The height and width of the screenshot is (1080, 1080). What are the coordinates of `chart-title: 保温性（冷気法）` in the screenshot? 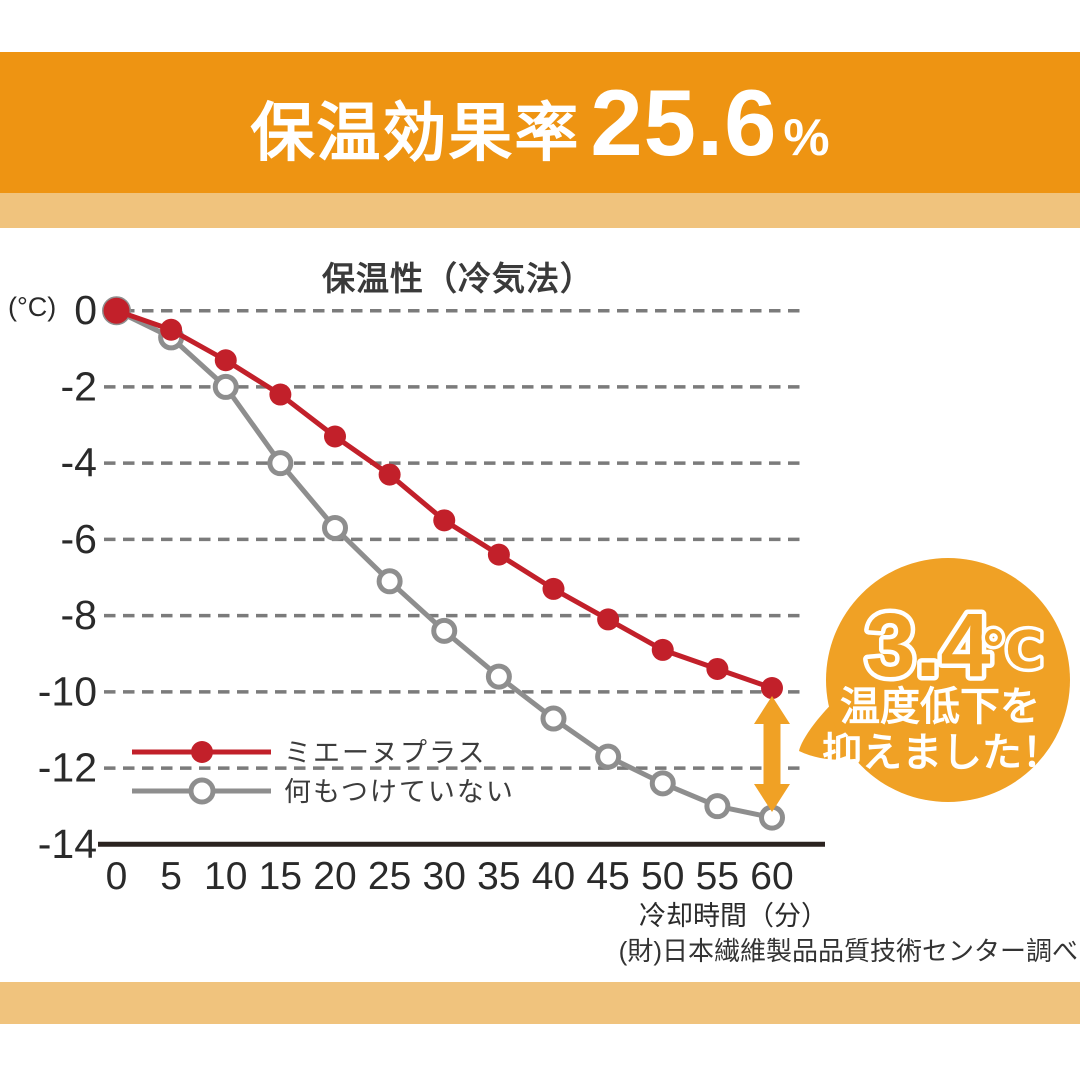 It's located at (458, 278).